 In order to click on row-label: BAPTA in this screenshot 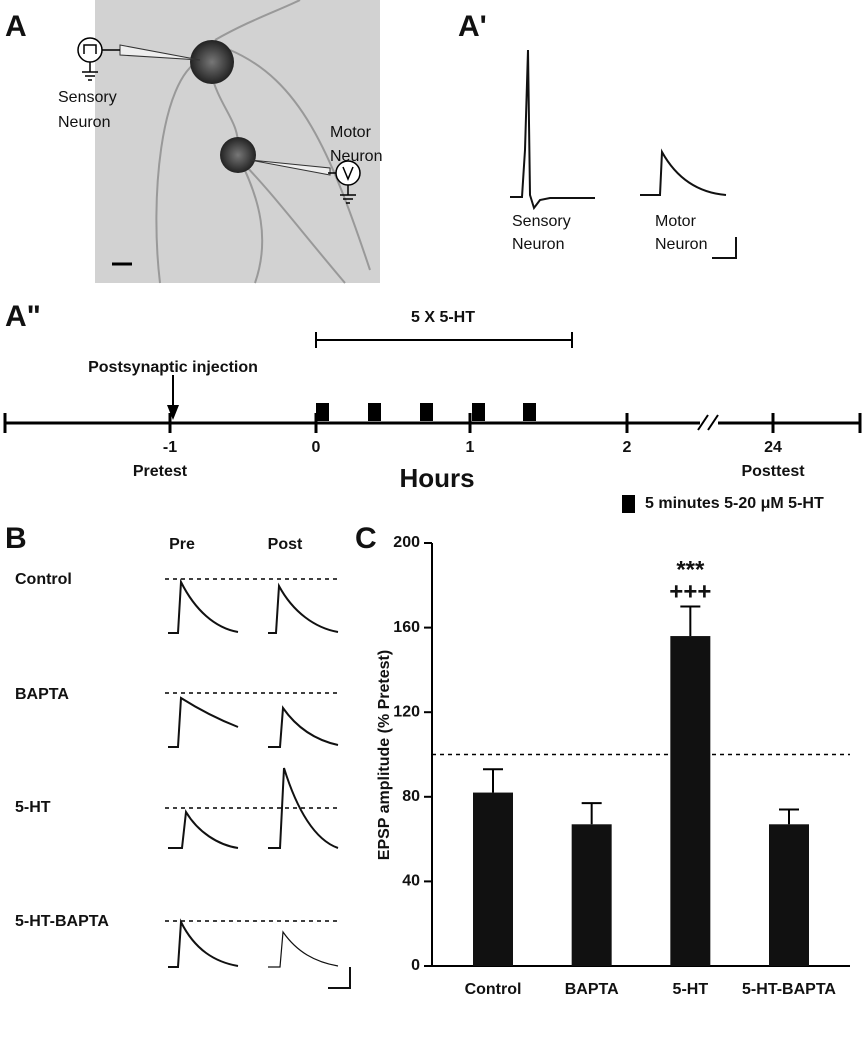, I will do `click(42, 694)`.